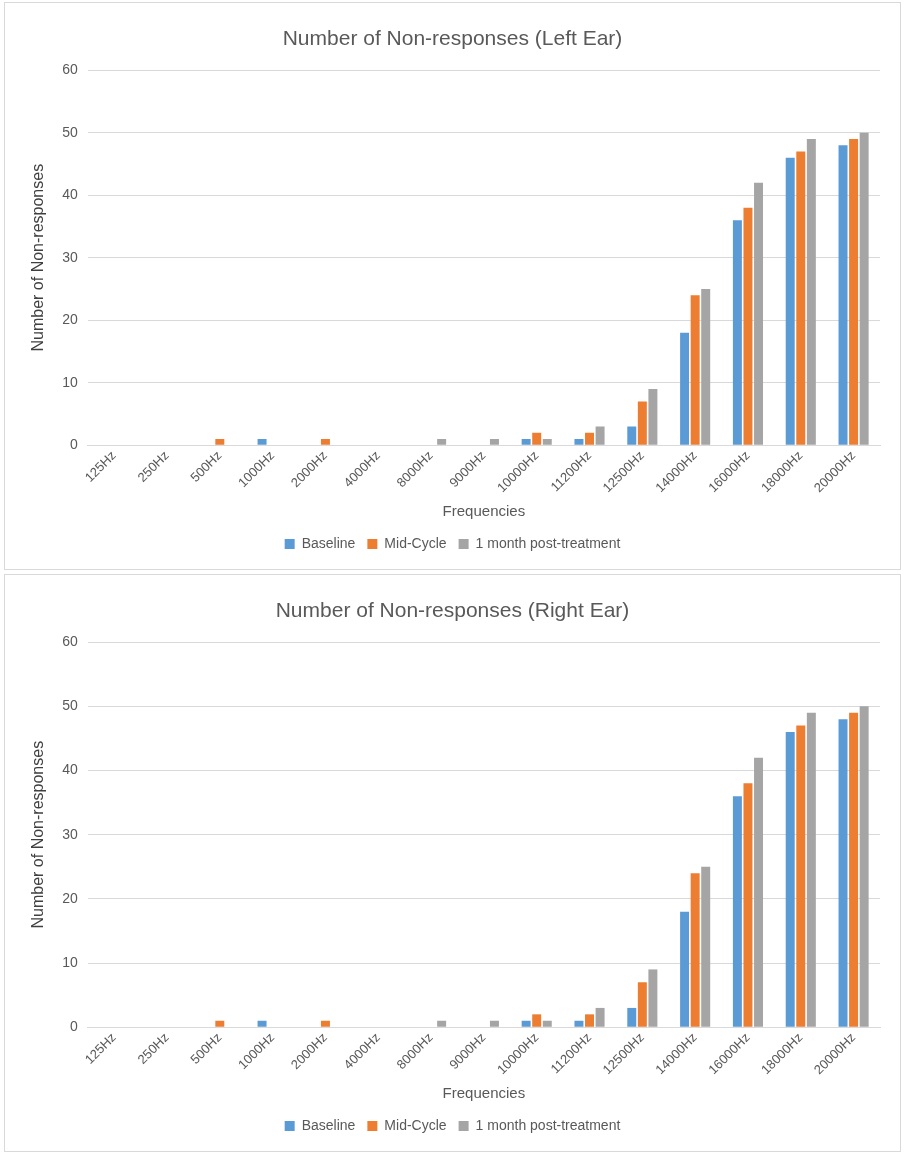 The image size is (905, 1152). Describe the element at coordinates (452, 38) in the screenshot. I see `chart-title: Number of Non-responses (Left Ear)` at that location.